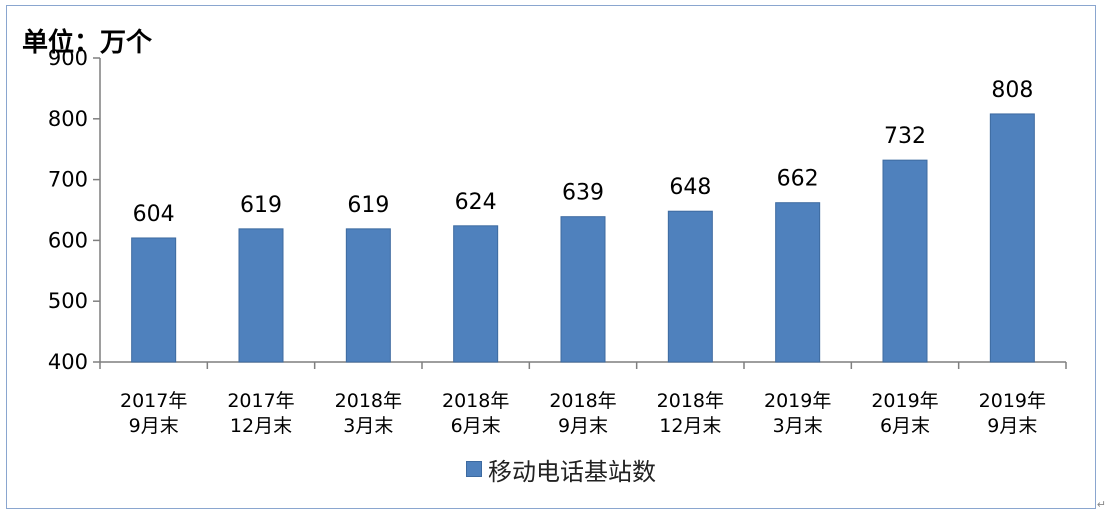  Describe the element at coordinates (572, 471) in the screenshot. I see `legend-label: 移动电话基站数` at that location.